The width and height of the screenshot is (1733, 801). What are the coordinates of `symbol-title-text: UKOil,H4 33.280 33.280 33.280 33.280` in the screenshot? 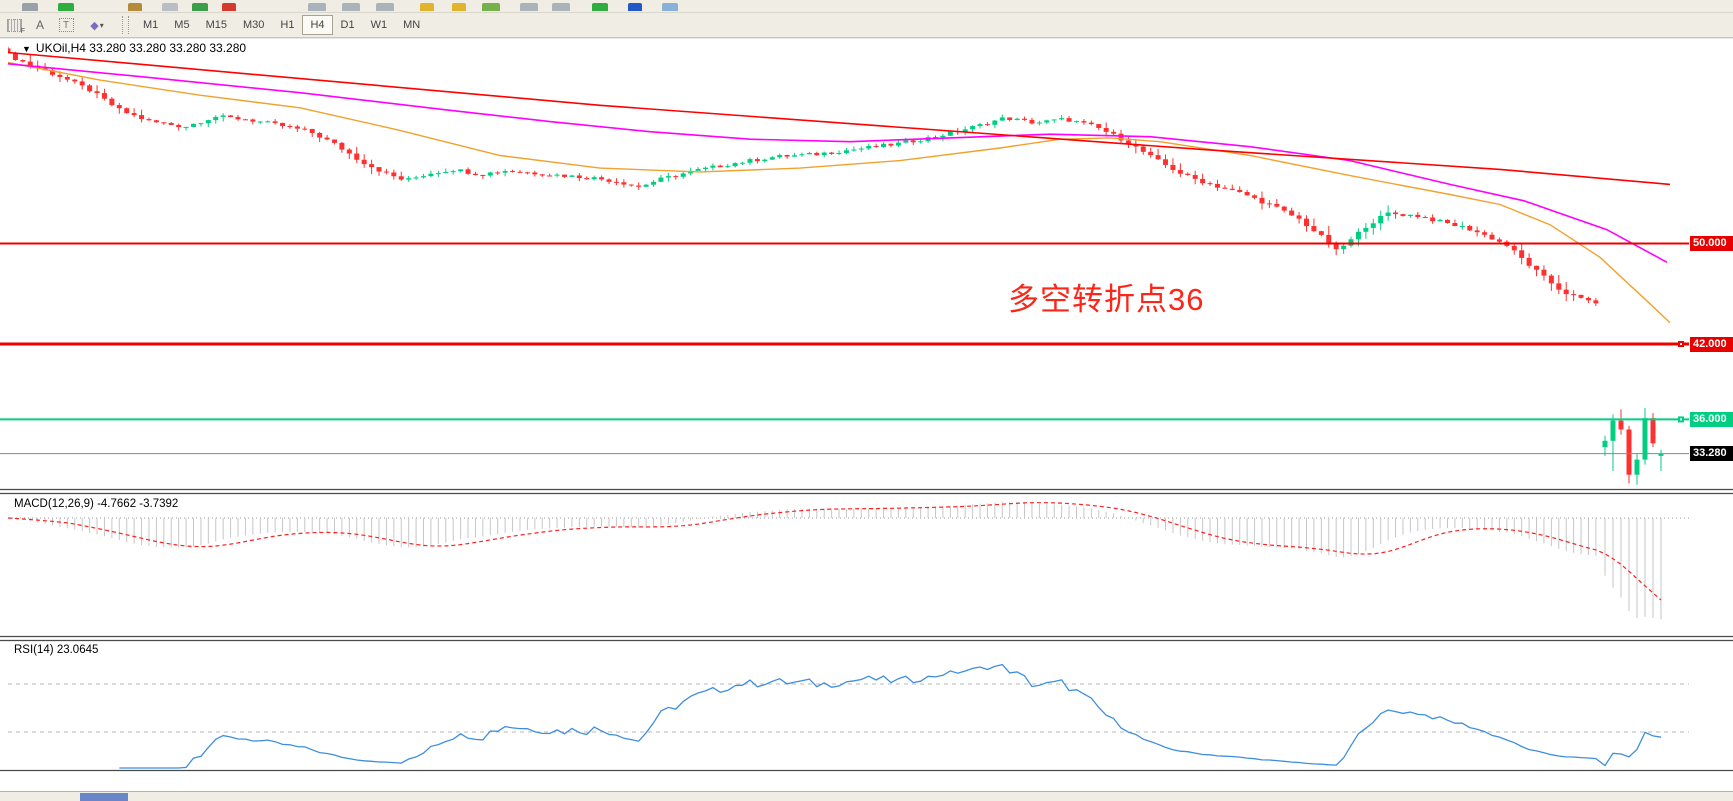 It's located at (141, 48).